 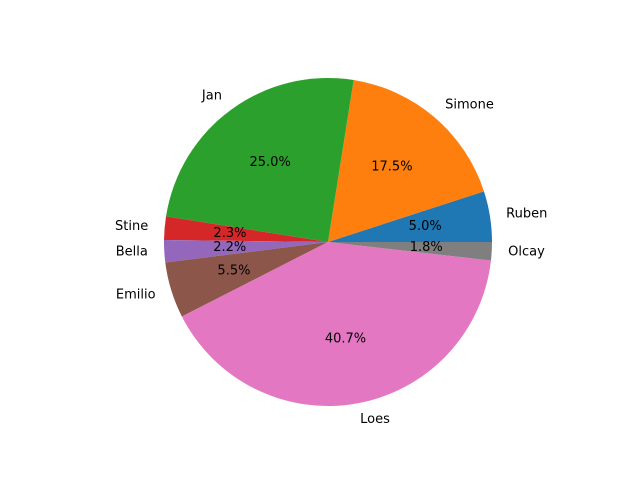 I want to click on slice-percent-loes: 40.7%, so click(x=345, y=338).